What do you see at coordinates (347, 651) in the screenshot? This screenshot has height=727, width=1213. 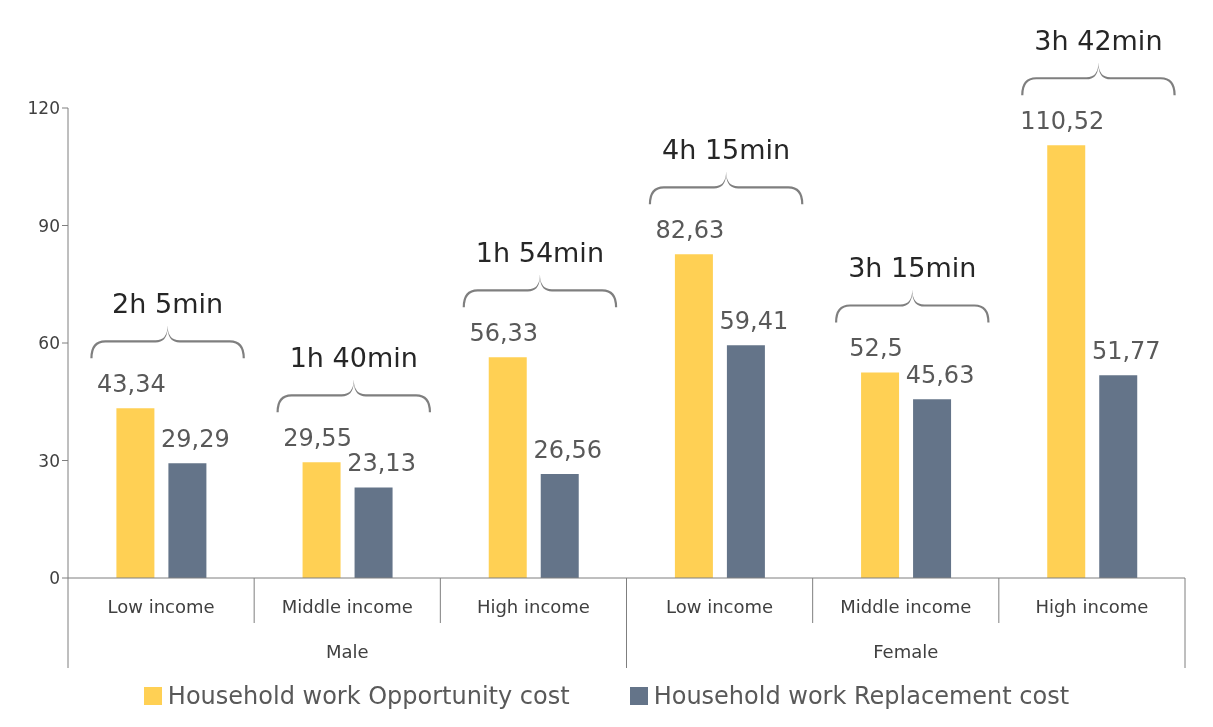 I see `text: Male` at bounding box center [347, 651].